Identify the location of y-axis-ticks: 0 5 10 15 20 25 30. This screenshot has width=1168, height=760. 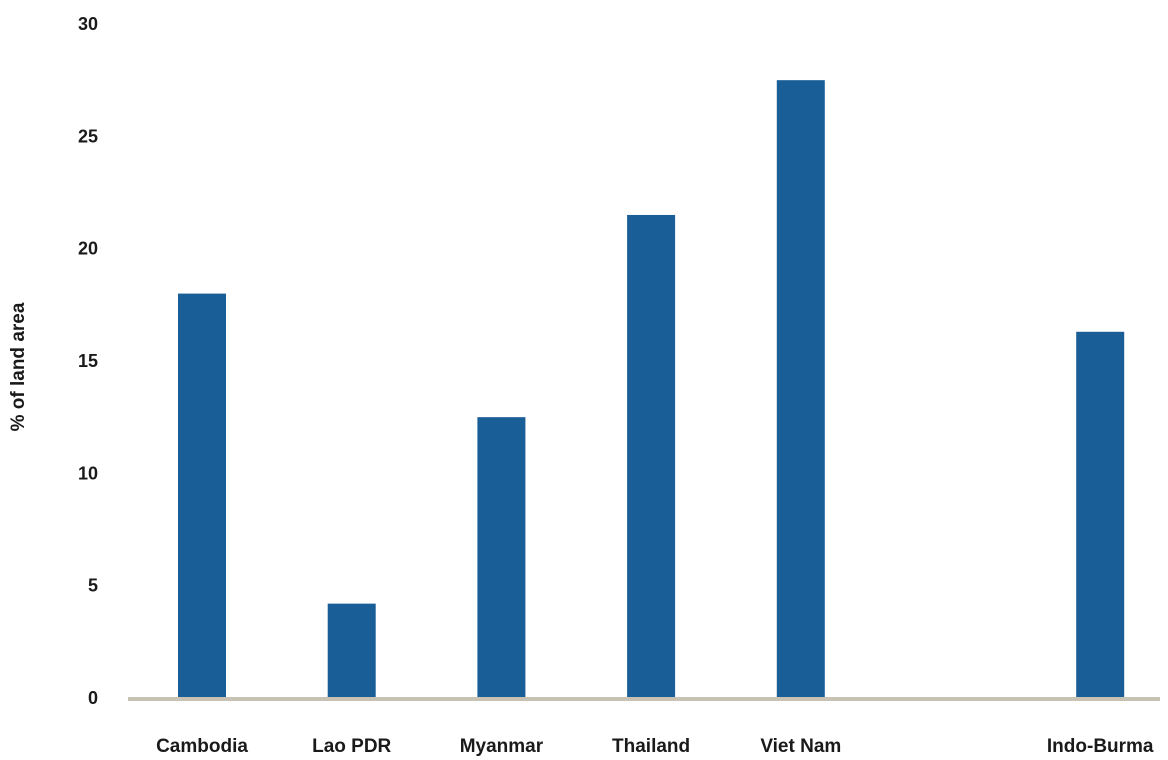
(88, 361).